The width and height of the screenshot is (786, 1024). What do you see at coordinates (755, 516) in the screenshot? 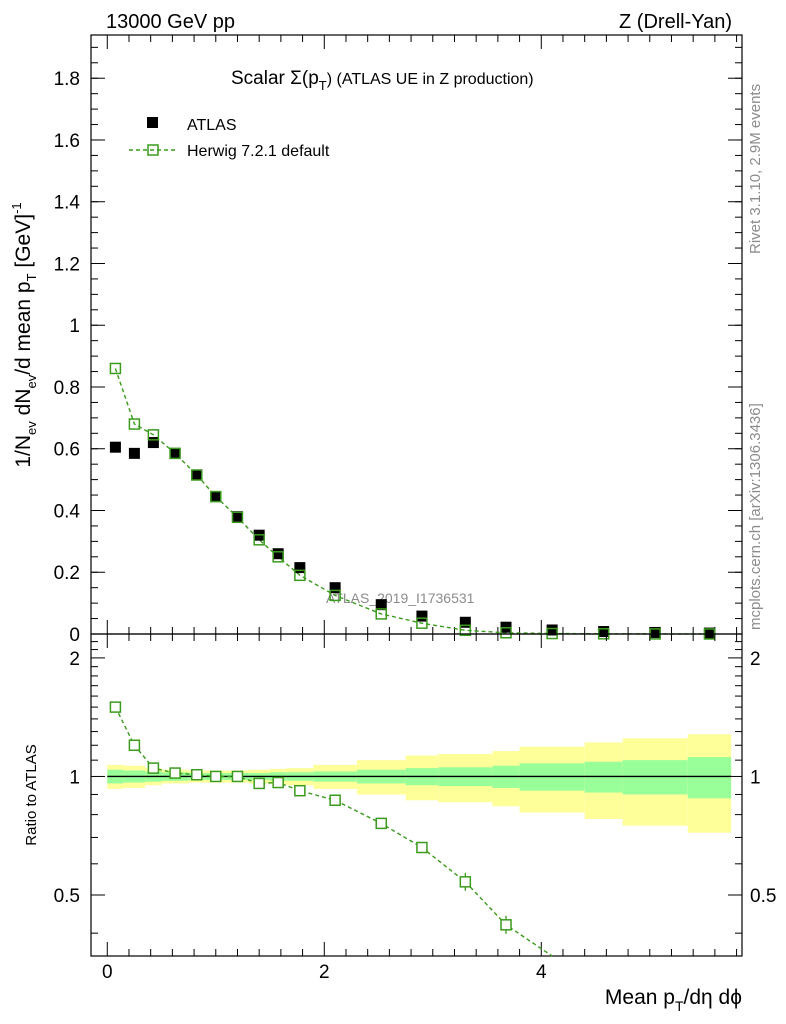
I see `mcplots-reference-text: mcplots.cern.ch [arXiv:1306.3436]` at bounding box center [755, 516].